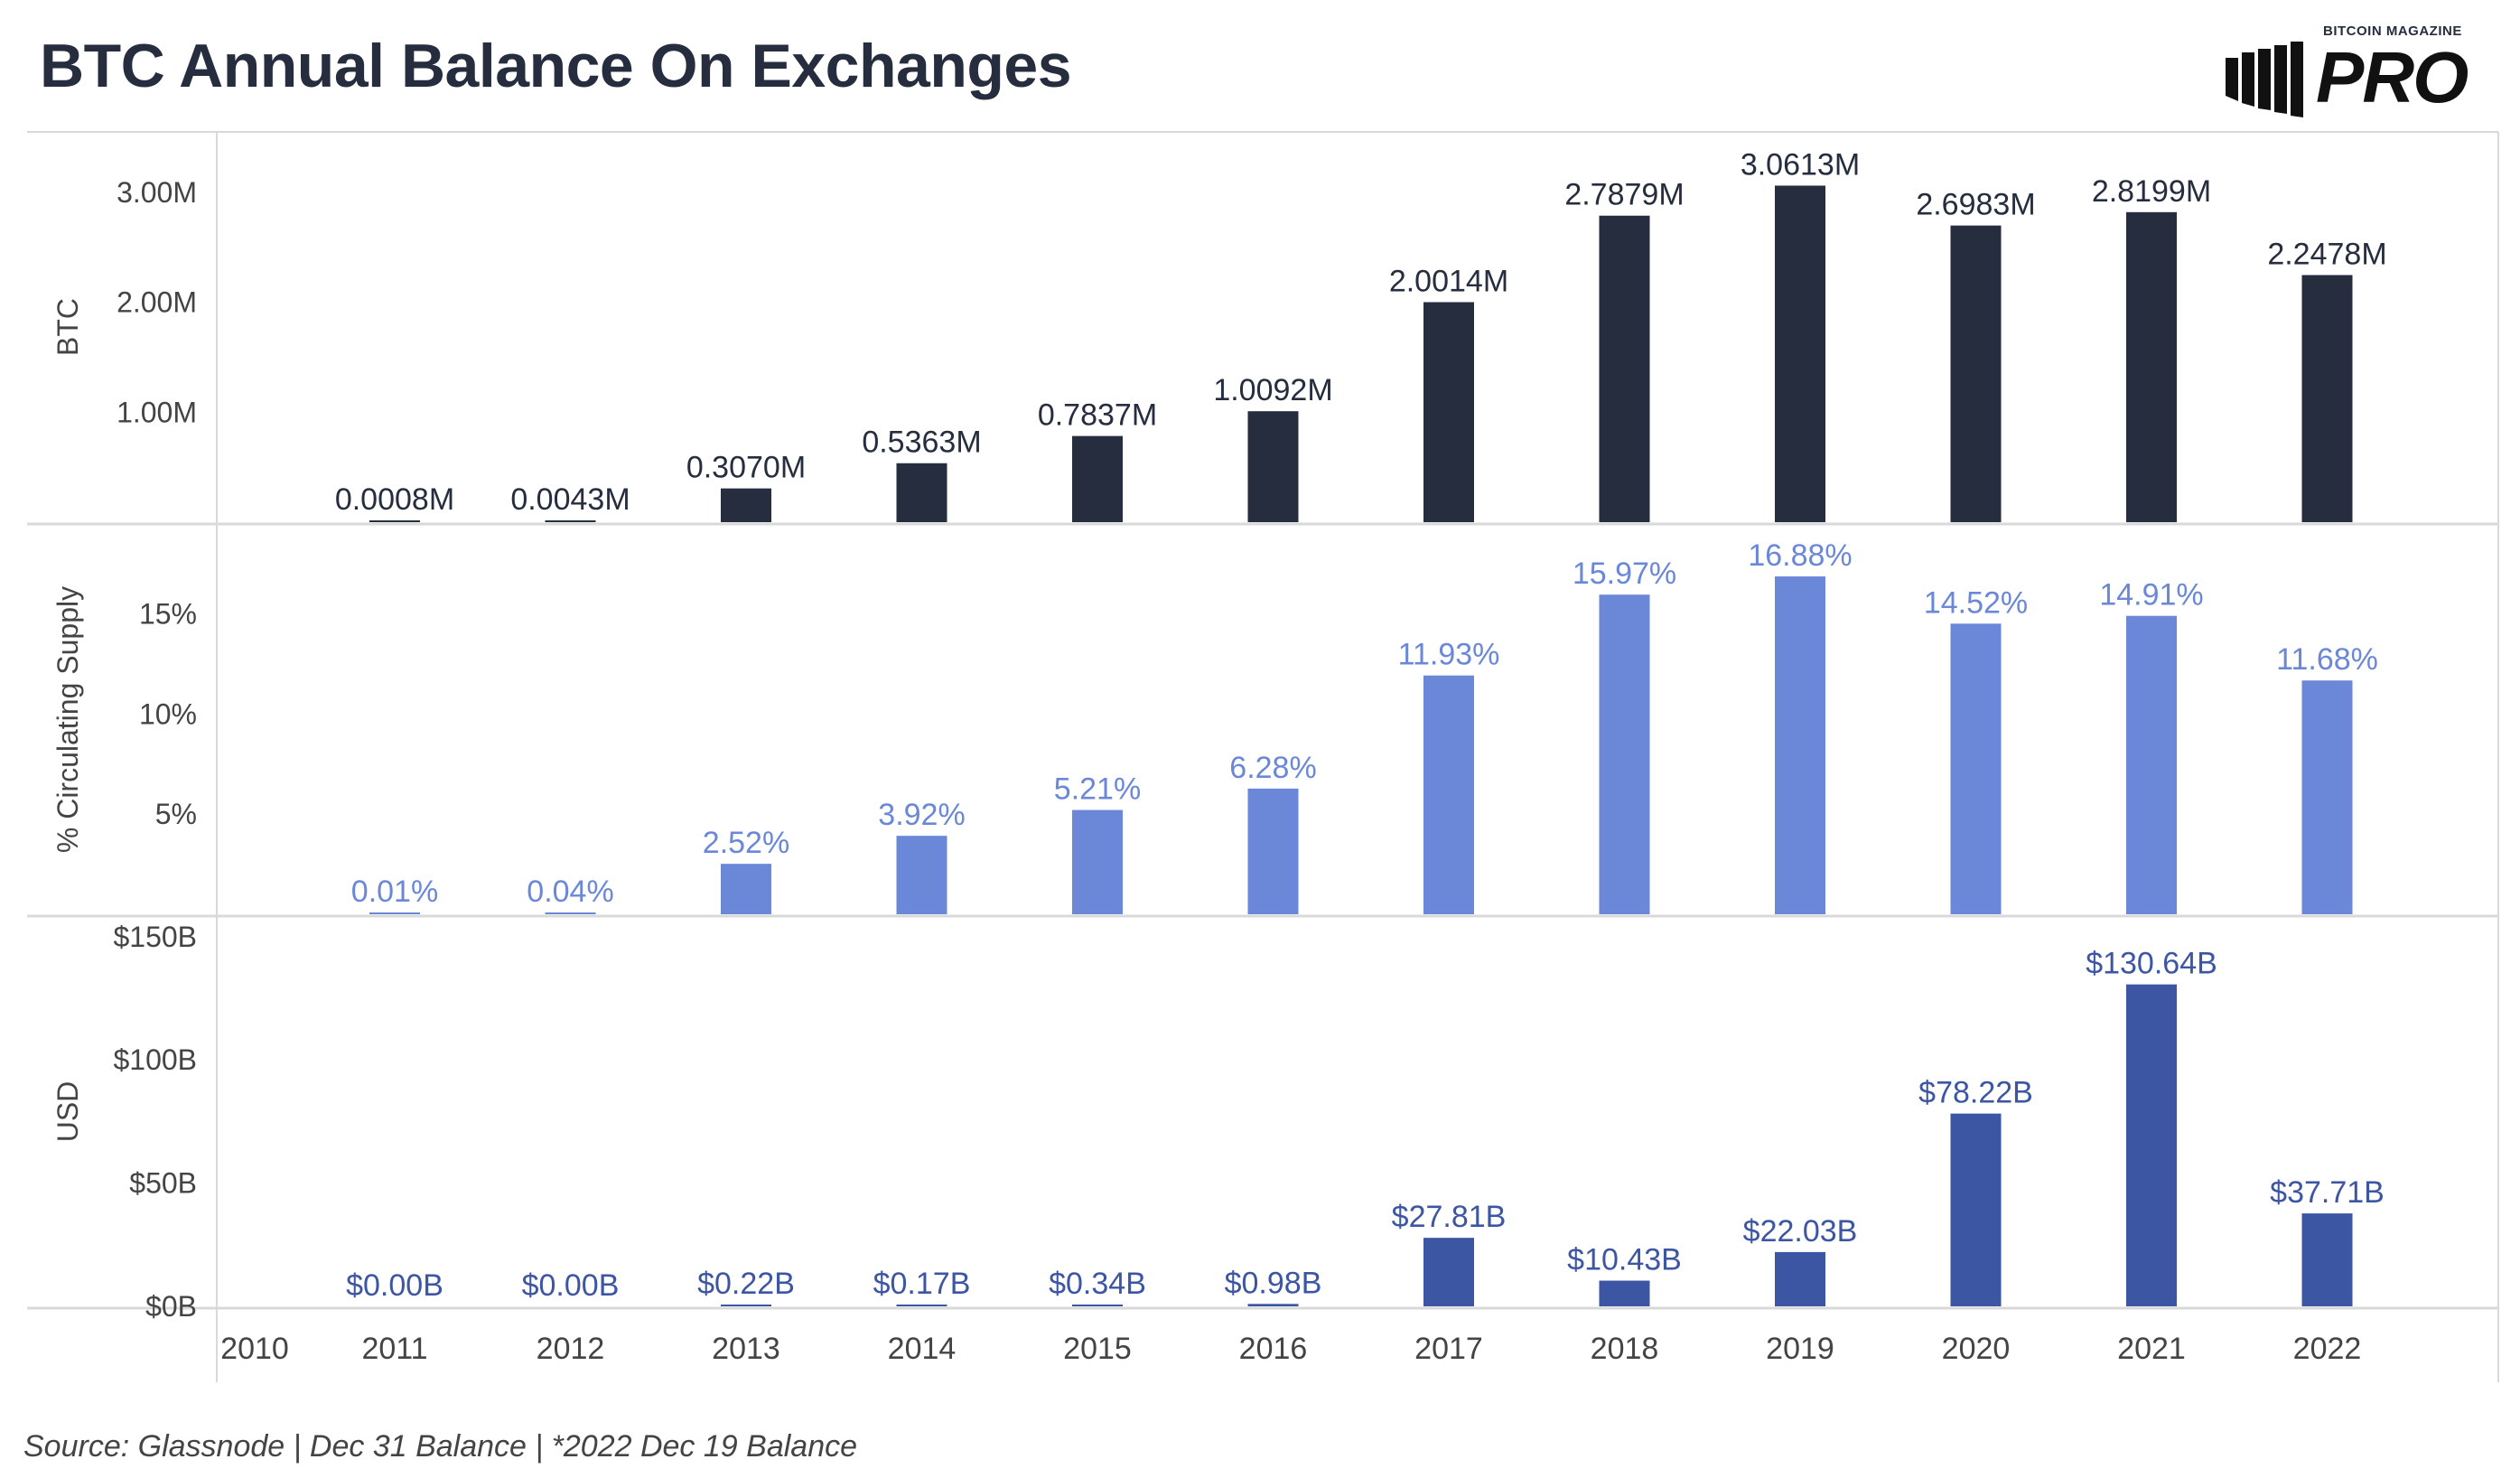  I want to click on bar-pct-2011, so click(394, 913).